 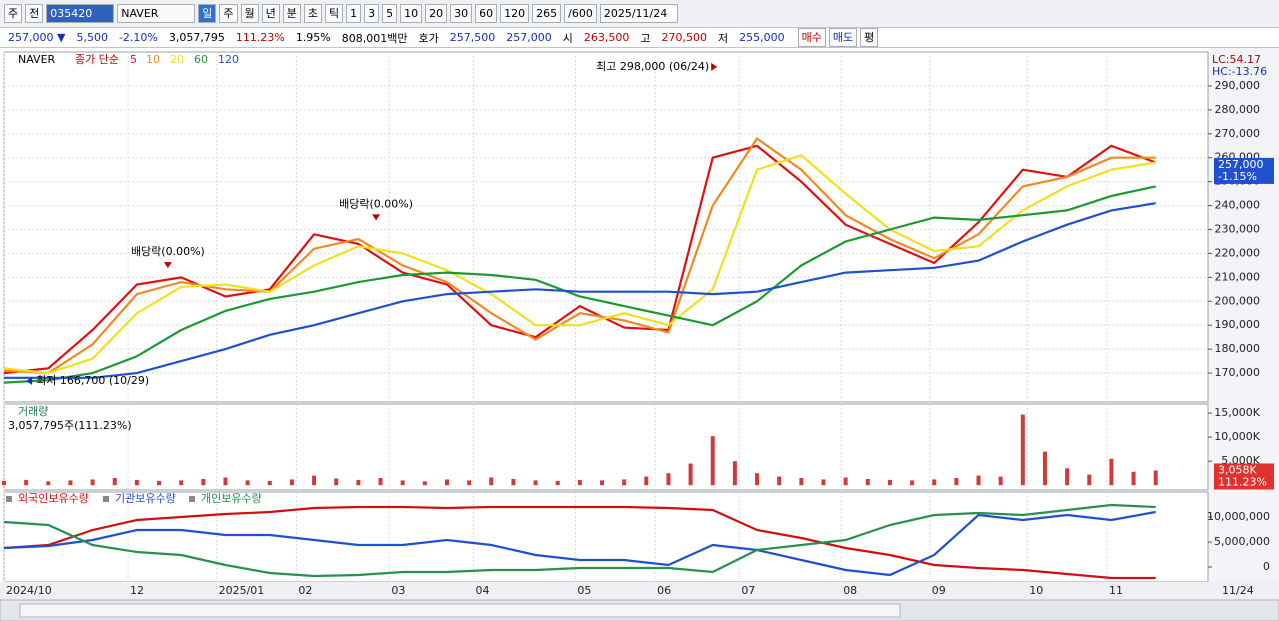 What do you see at coordinates (1238, 516) in the screenshot?
I see `y-tick-label: 10,000,000` at bounding box center [1238, 516].